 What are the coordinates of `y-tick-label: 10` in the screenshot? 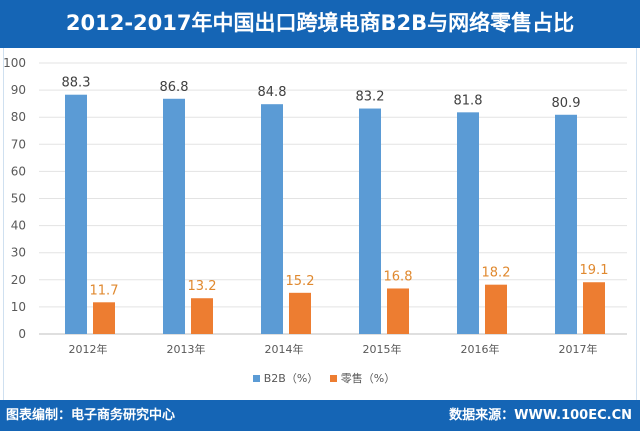 It's located at (18, 307).